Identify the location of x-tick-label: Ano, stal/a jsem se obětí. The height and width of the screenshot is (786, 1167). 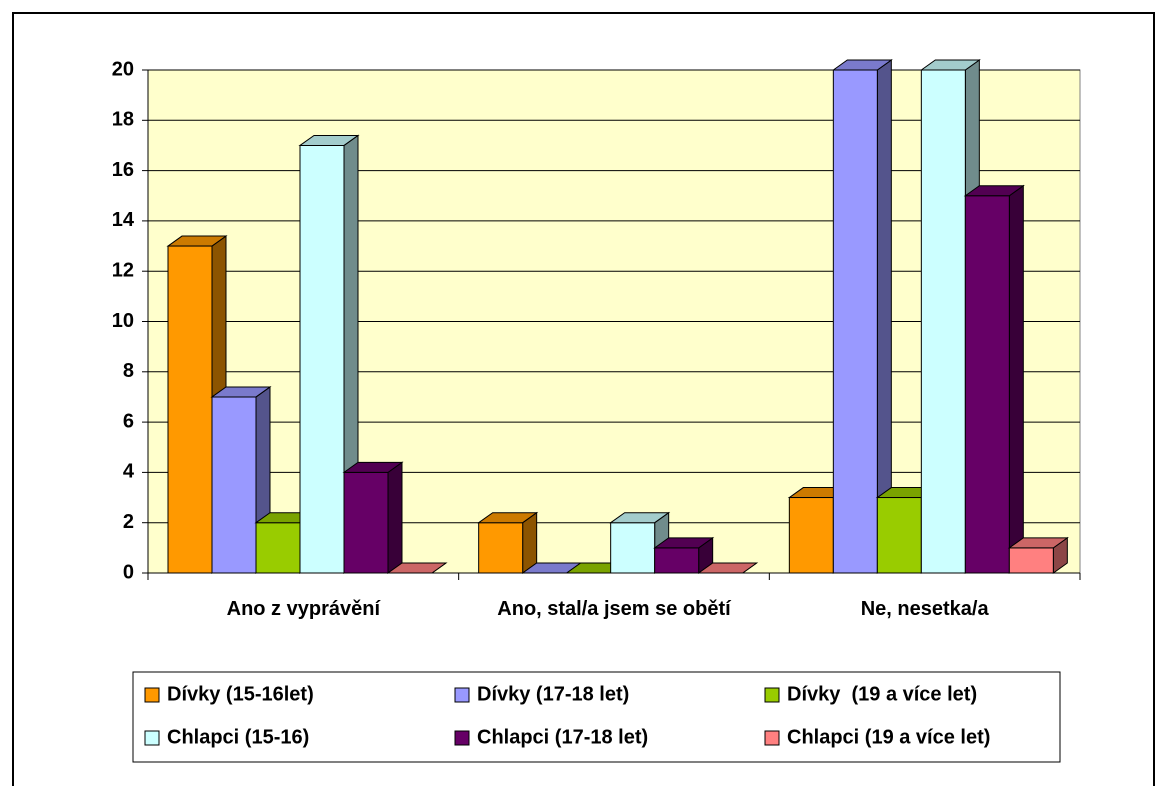
(614, 609).